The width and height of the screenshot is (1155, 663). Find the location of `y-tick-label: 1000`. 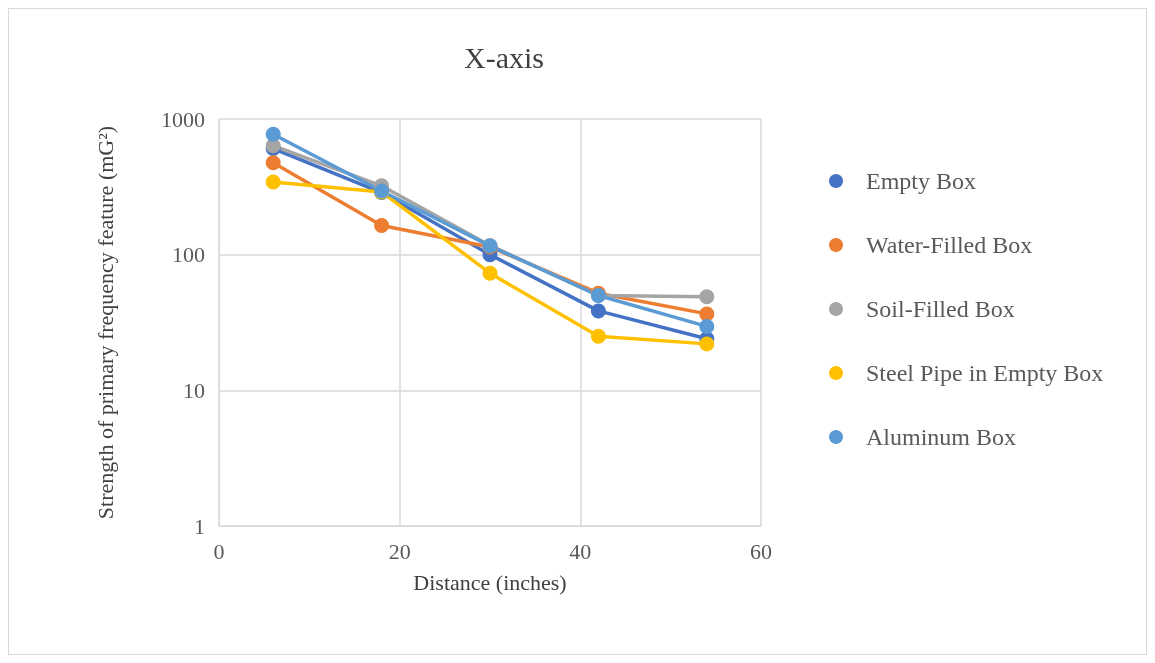

y-tick-label: 1000 is located at coordinates (183, 119).